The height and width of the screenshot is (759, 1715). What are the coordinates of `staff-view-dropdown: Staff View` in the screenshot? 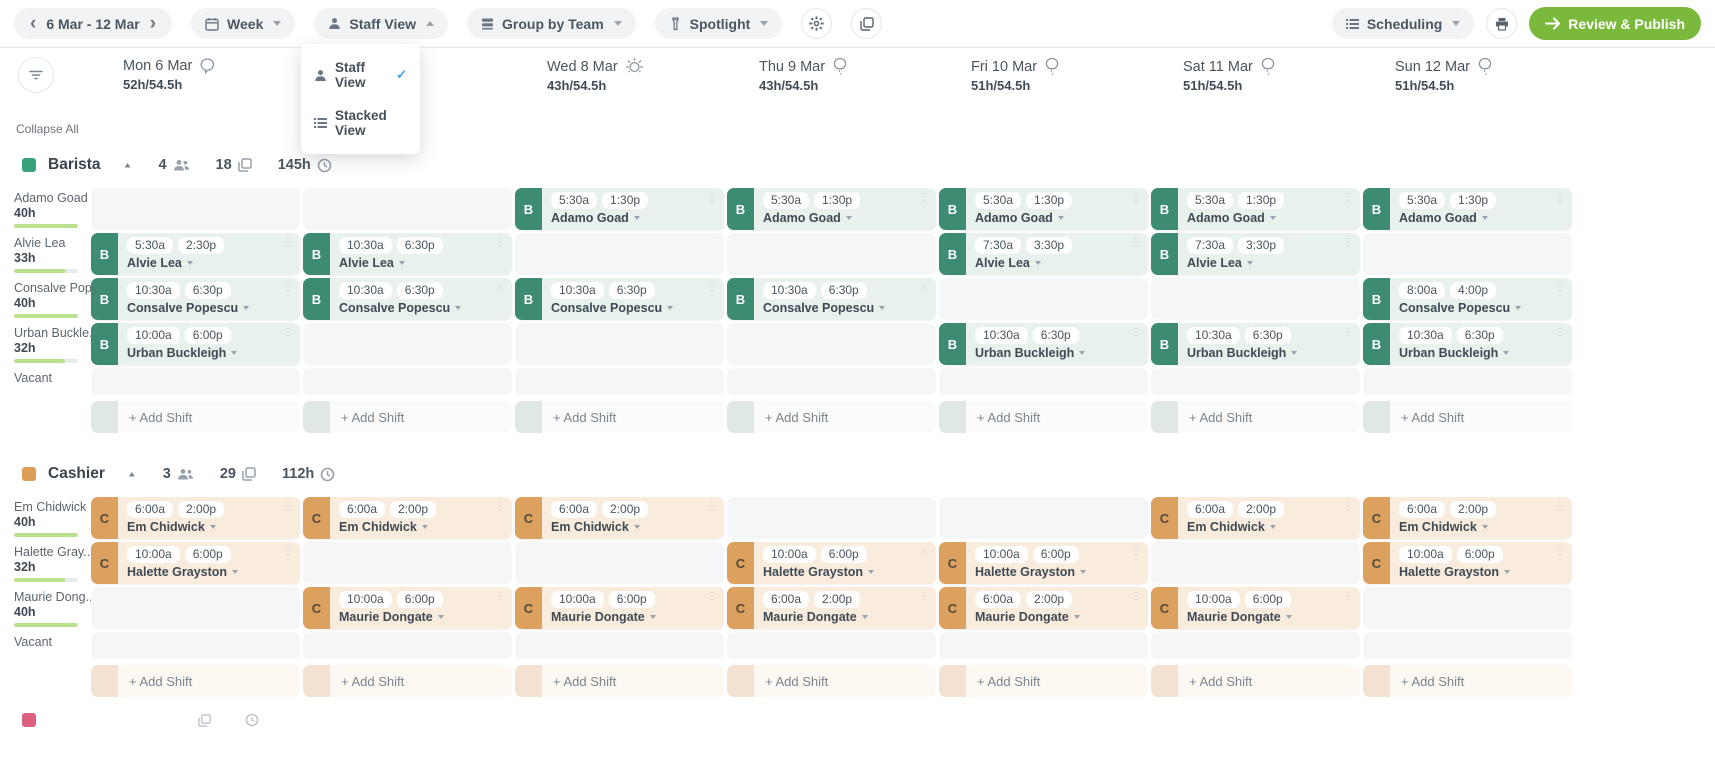 It's located at (381, 23).